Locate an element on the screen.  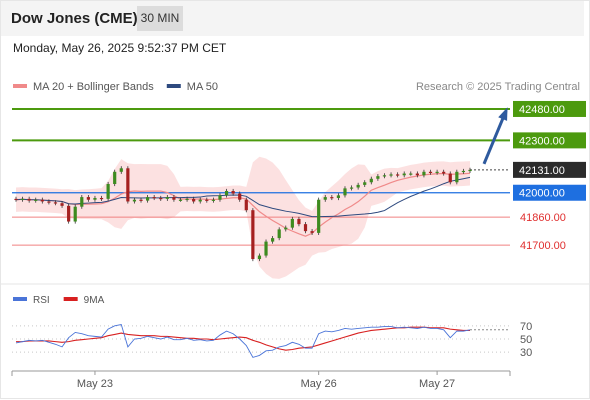
level-42480-00-label: 42480.00 is located at coordinates (542, 110).